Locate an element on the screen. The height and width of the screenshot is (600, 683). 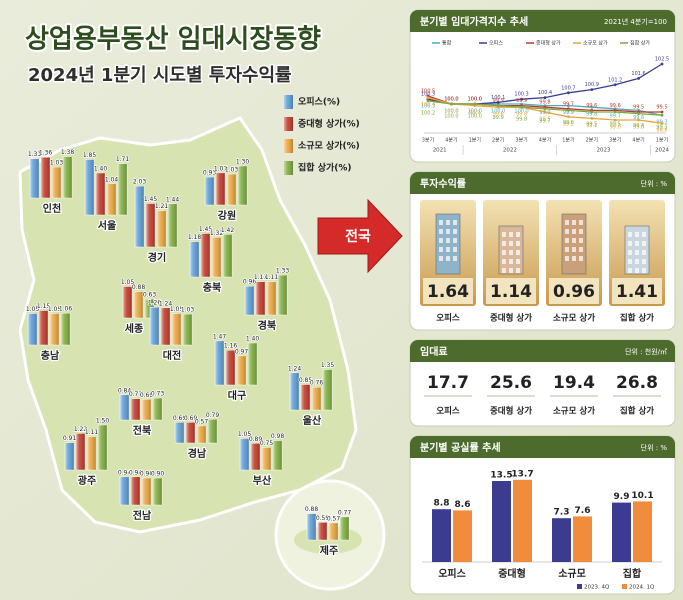
nationwide-label: 전국 is located at coordinates (358, 236).